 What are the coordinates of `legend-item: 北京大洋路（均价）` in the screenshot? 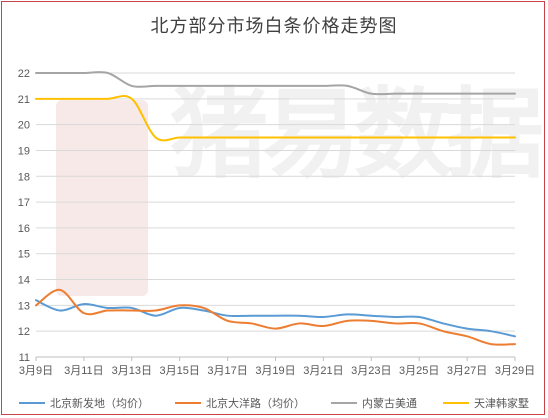 It's located at (240, 403).